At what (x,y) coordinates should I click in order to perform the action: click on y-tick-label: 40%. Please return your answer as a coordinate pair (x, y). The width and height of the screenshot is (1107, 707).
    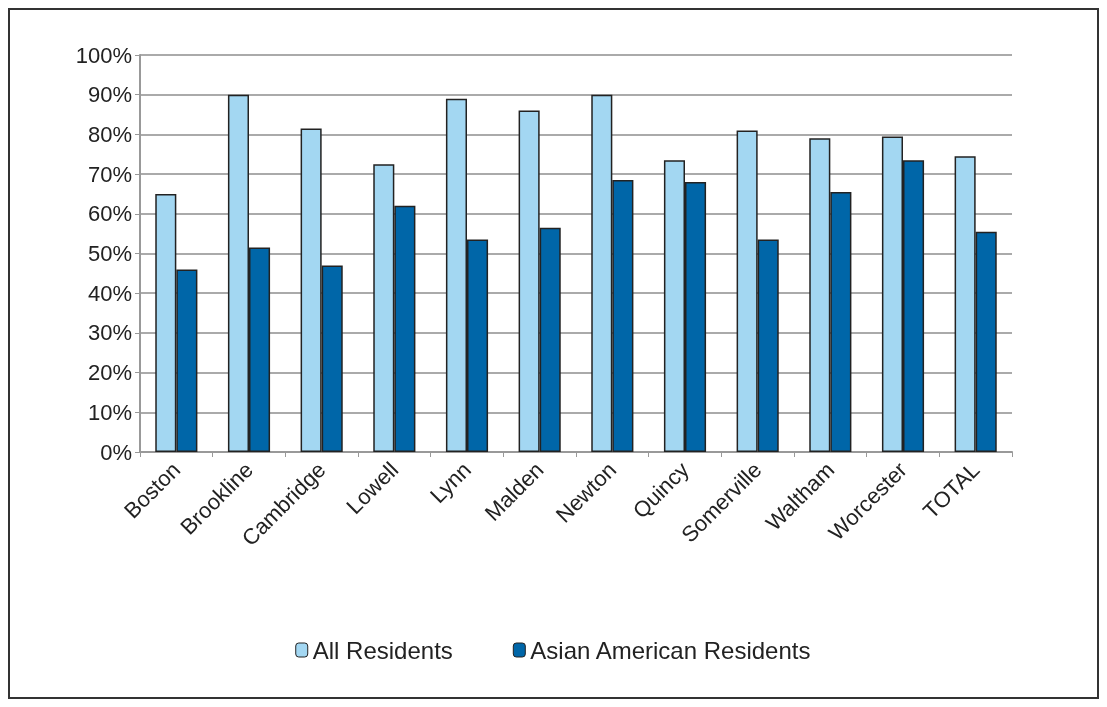
    Looking at the image, I should click on (109, 293).